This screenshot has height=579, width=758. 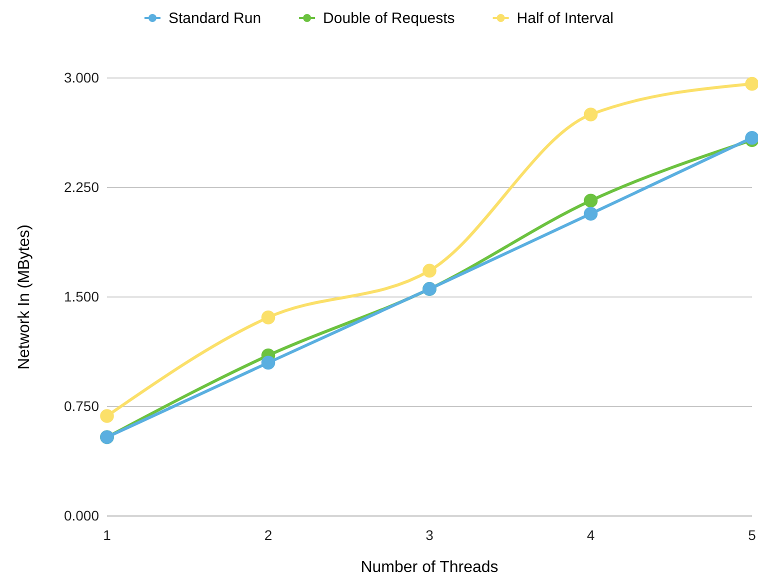 I want to click on legend-label: Standard Run, so click(x=215, y=18).